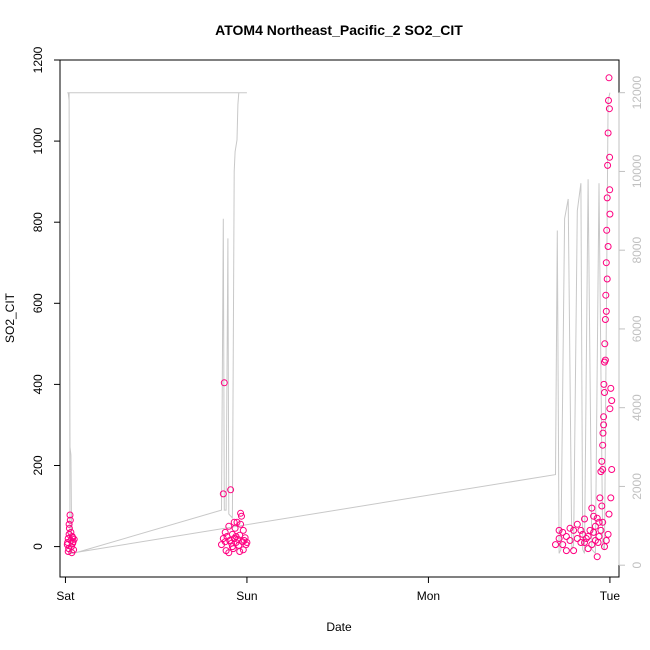 The width and height of the screenshot is (650, 650). What do you see at coordinates (637, 250) in the screenshot?
I see `right-y-tick-label: 8000` at bounding box center [637, 250].